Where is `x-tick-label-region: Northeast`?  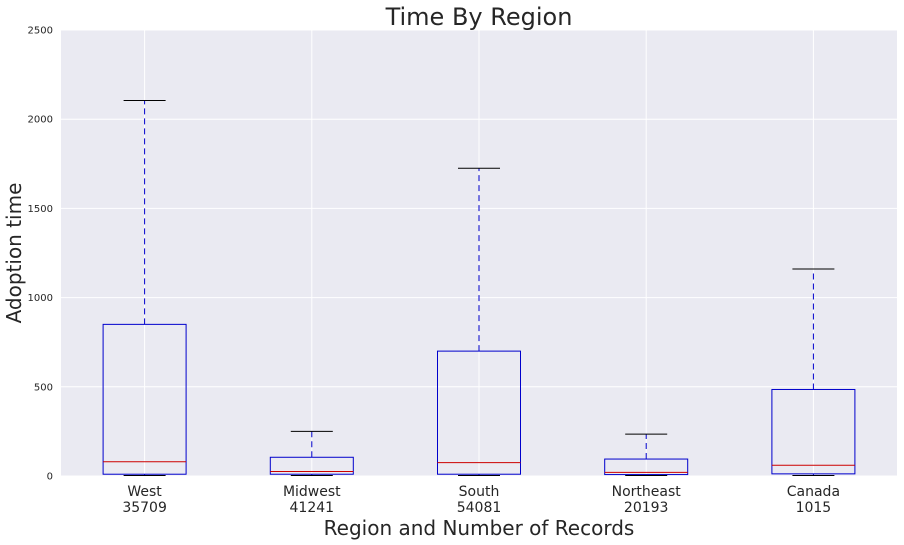
x-tick-label-region: Northeast is located at coordinates (647, 492).